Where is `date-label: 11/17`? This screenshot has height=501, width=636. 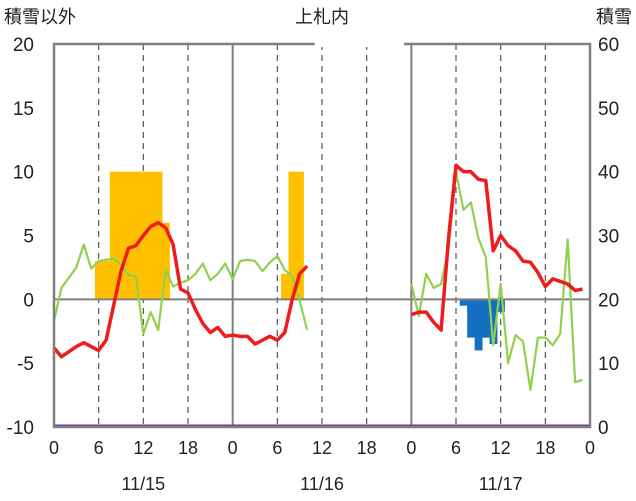
date-label: 11/17 is located at coordinates (501, 484).